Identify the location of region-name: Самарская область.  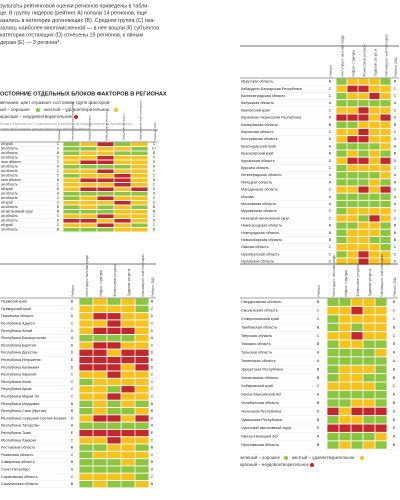
(18, 462).